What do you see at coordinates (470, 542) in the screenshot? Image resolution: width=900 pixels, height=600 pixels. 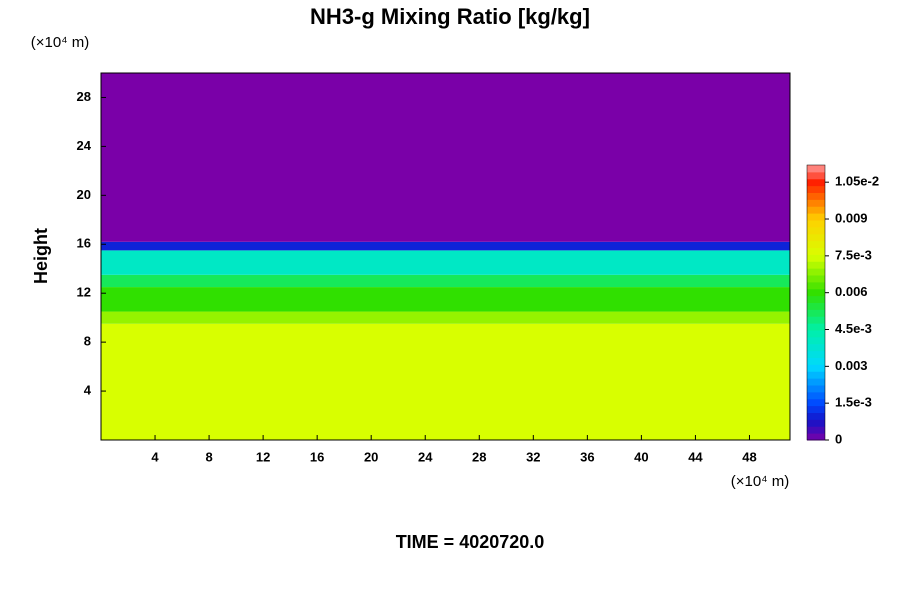 I see `footer: TIME = 4020720.0` at bounding box center [470, 542].